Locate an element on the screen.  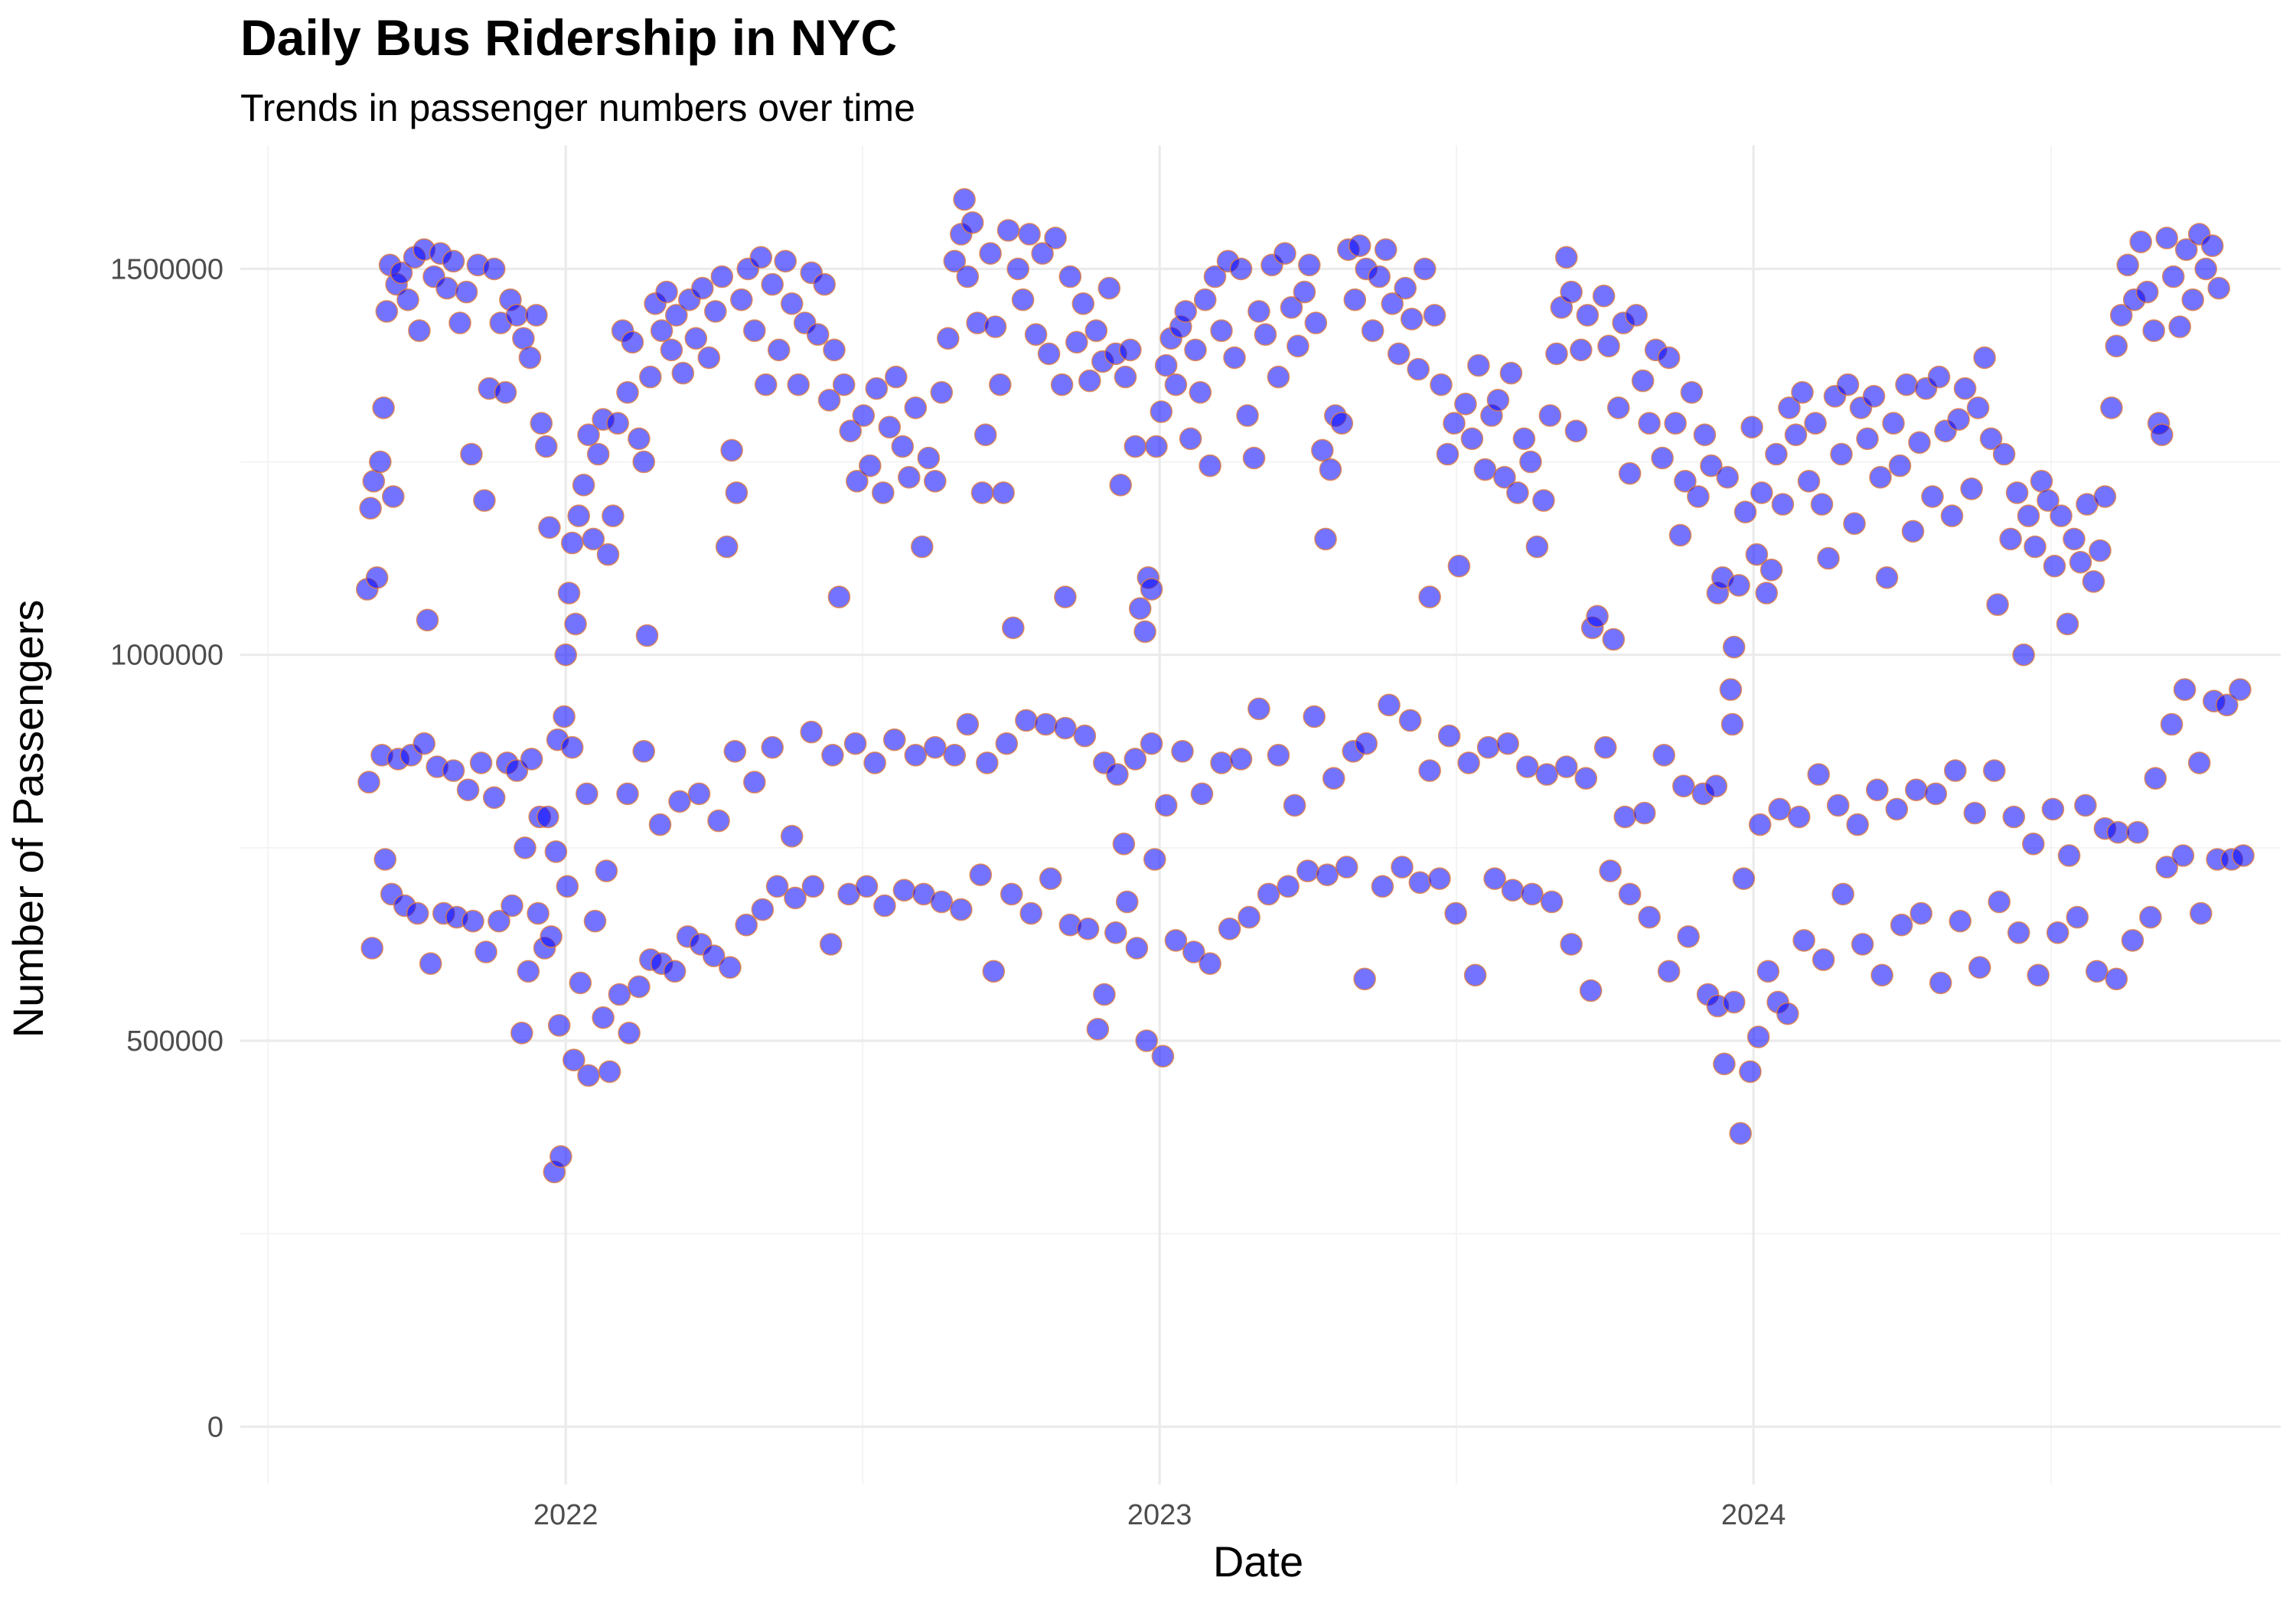
y-tick-label: 1000000 is located at coordinates (166, 656).